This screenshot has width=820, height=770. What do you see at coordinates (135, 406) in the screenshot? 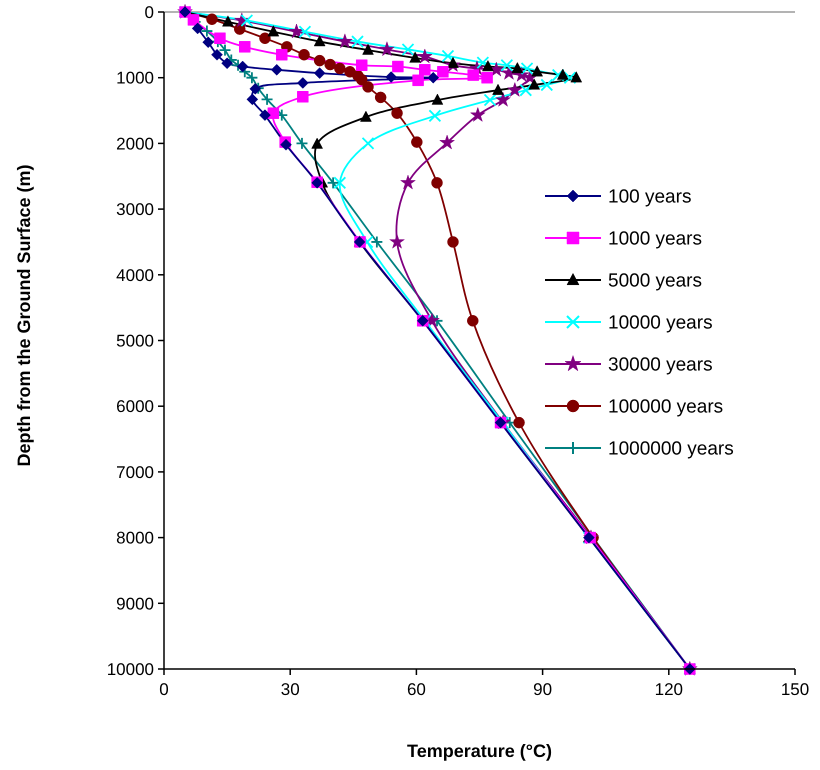
I see `y-tick-label: 6000` at bounding box center [135, 406].